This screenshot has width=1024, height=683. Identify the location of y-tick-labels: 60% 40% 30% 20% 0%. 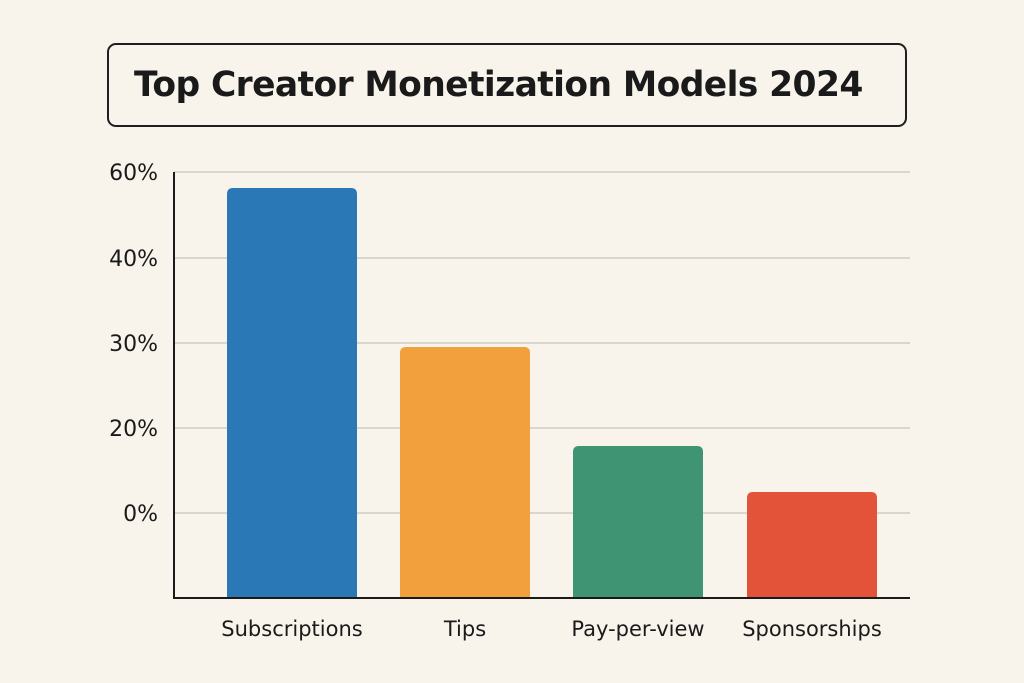
(133, 344).